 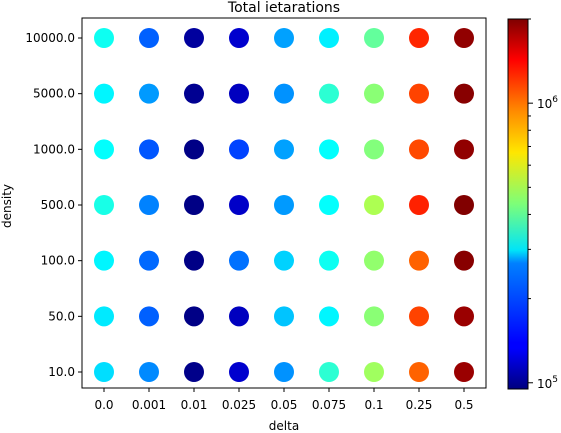 What do you see at coordinates (194, 316) in the screenshot?
I see `data-point-0.01-50.0` at bounding box center [194, 316].